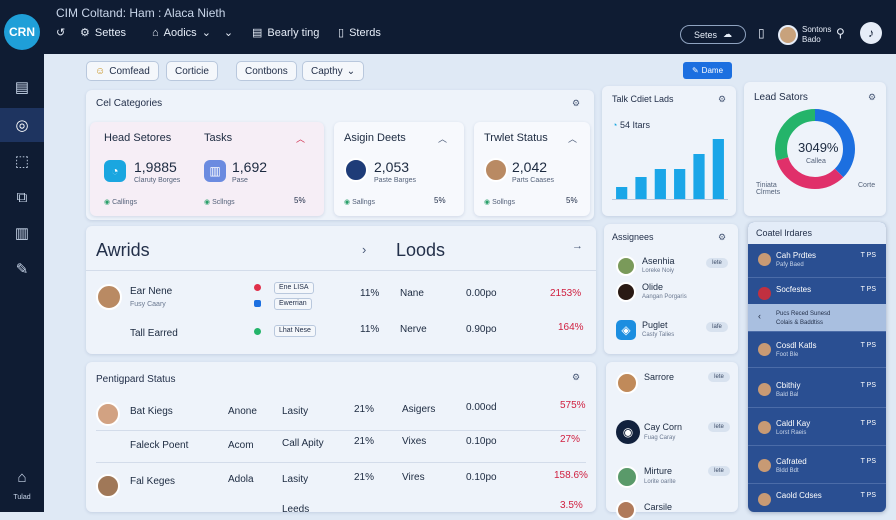 This screenshot has height=520, width=896. I want to click on donut-legend-right: Corte, so click(867, 185).